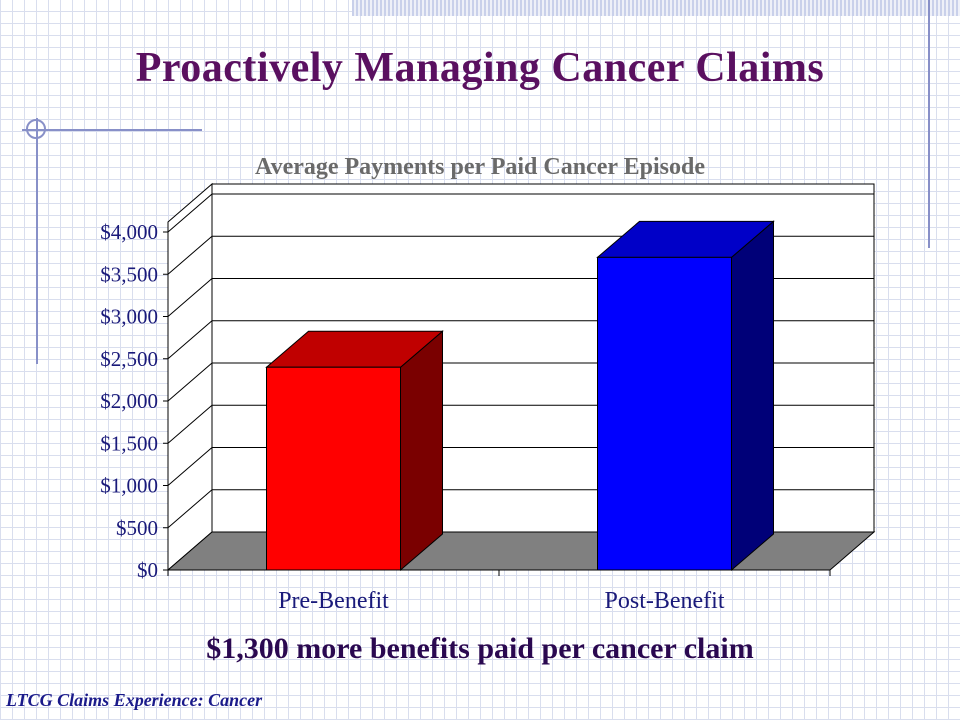  Describe the element at coordinates (520, 213) in the screenshot. I see `gridline` at that location.